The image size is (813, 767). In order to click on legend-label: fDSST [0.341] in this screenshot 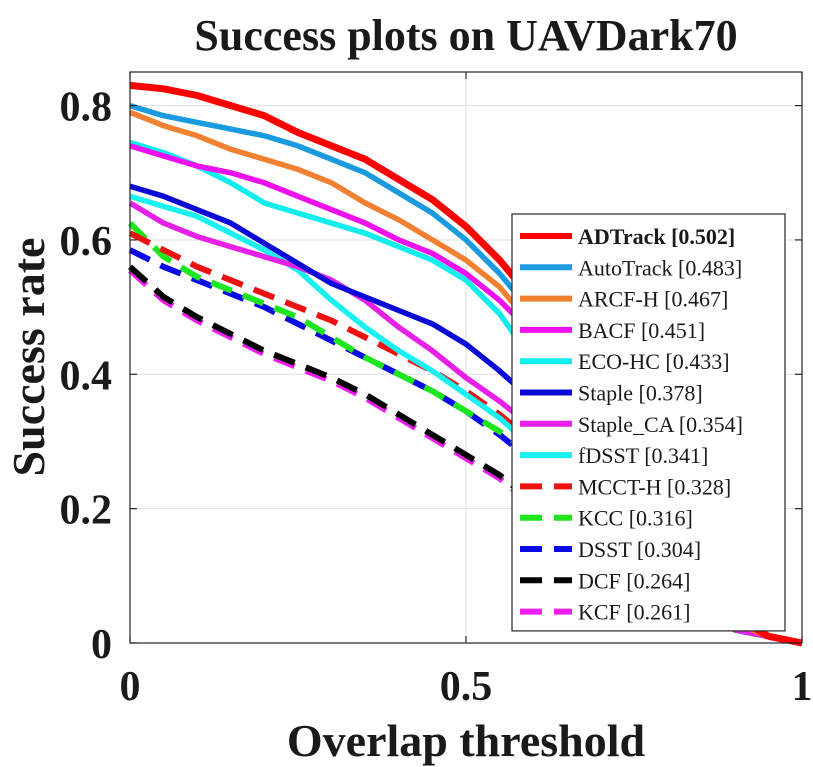, I will do `click(643, 455)`.